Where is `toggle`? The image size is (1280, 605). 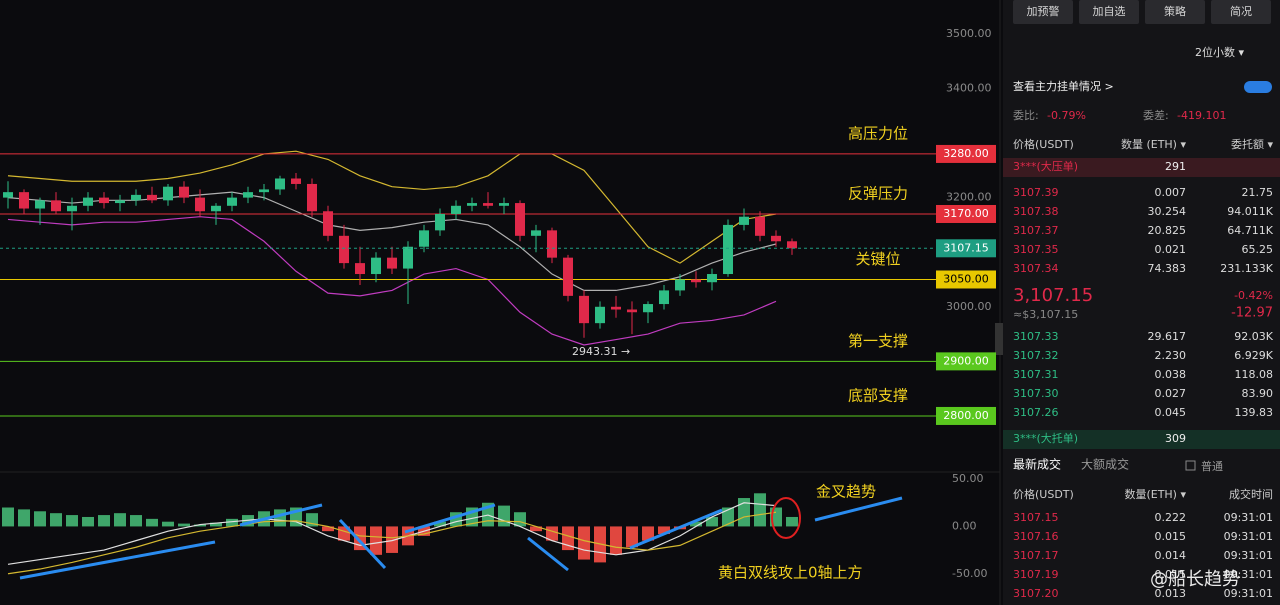
toggle is located at coordinates (1258, 87).